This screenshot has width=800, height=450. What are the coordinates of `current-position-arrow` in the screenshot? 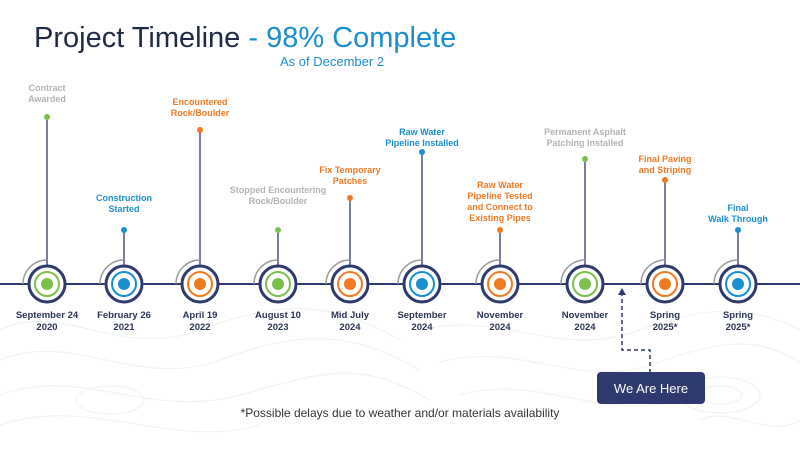 It's located at (622, 291).